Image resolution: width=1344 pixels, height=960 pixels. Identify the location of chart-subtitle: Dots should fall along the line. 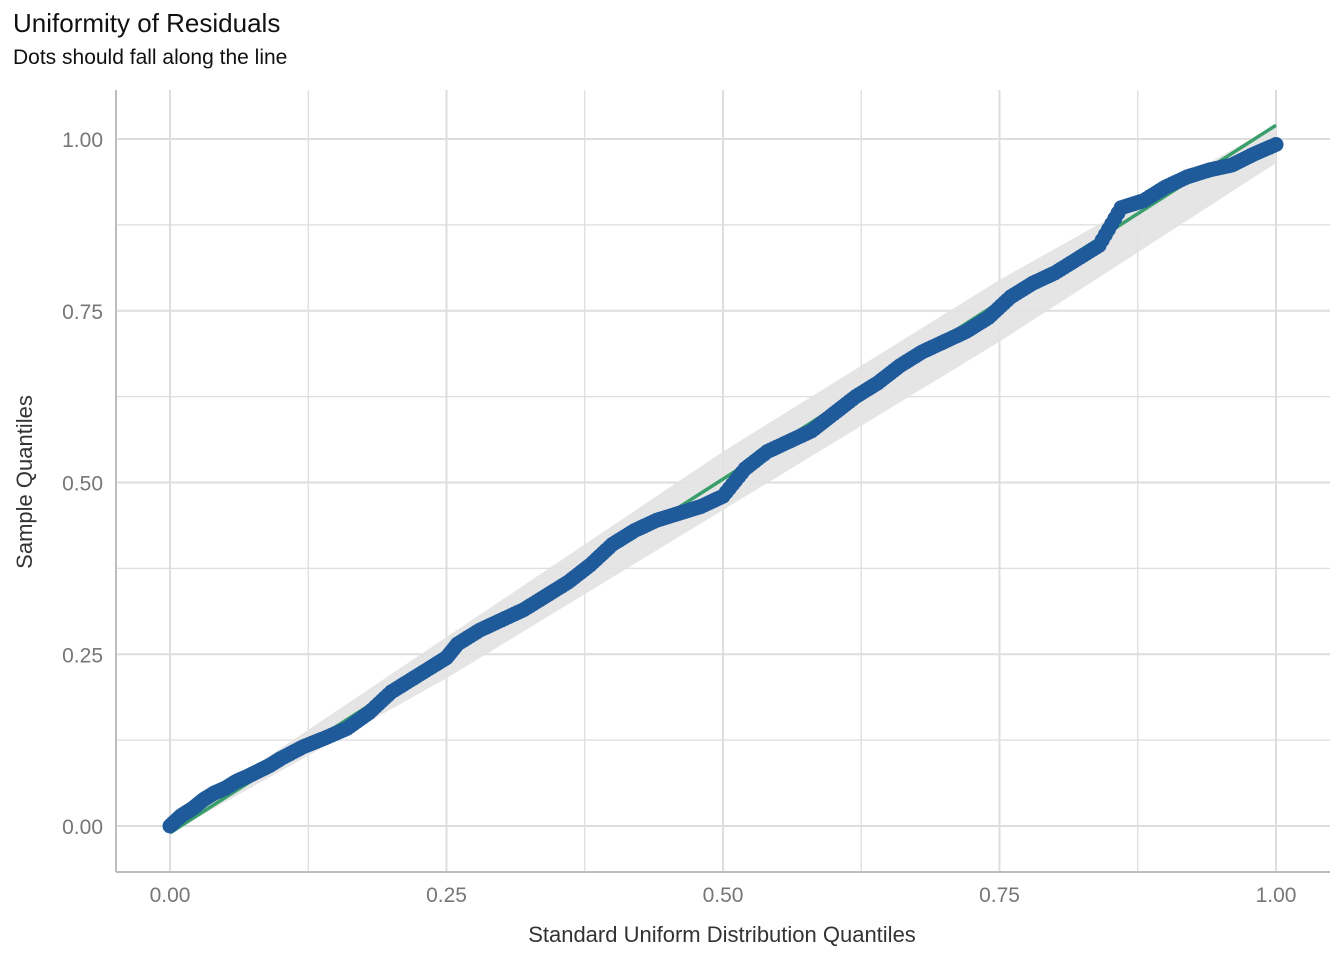
(150, 57).